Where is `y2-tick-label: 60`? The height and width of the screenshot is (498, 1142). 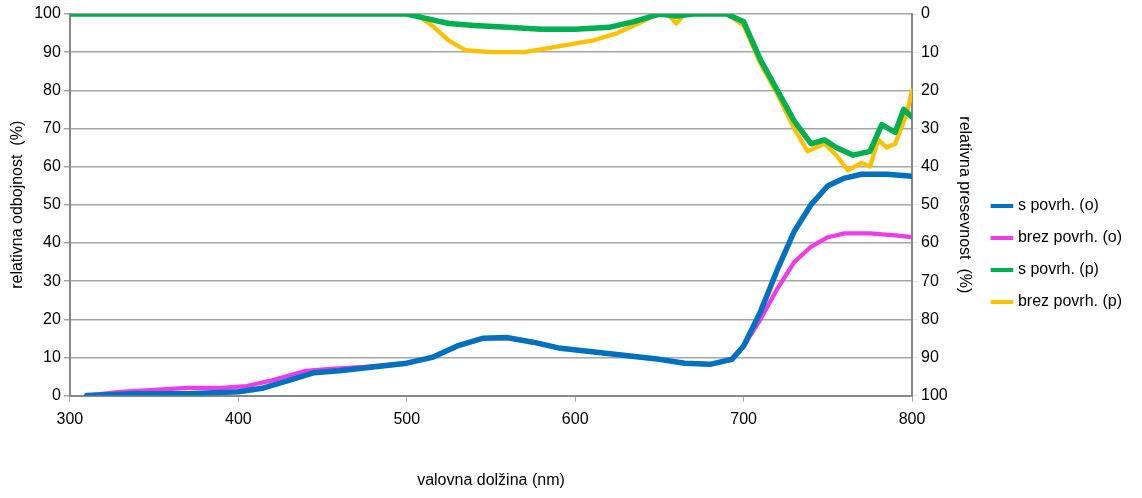
y2-tick-label: 60 is located at coordinates (930, 242).